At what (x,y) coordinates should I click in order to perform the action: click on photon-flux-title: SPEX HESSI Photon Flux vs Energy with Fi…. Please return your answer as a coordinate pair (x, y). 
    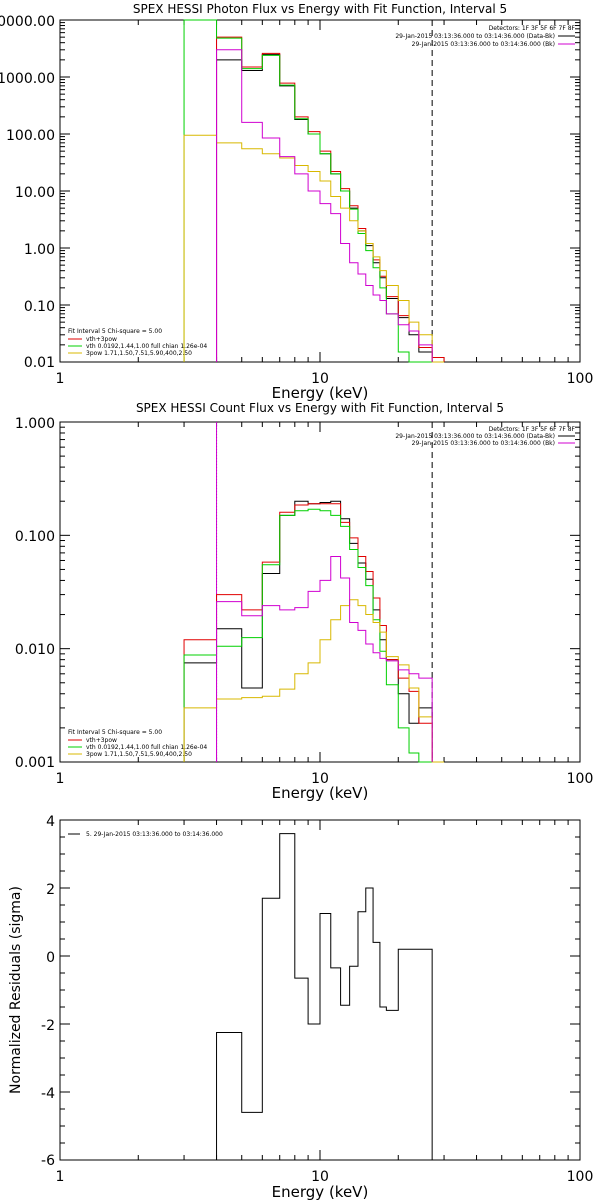
    Looking at the image, I should click on (320, 9).